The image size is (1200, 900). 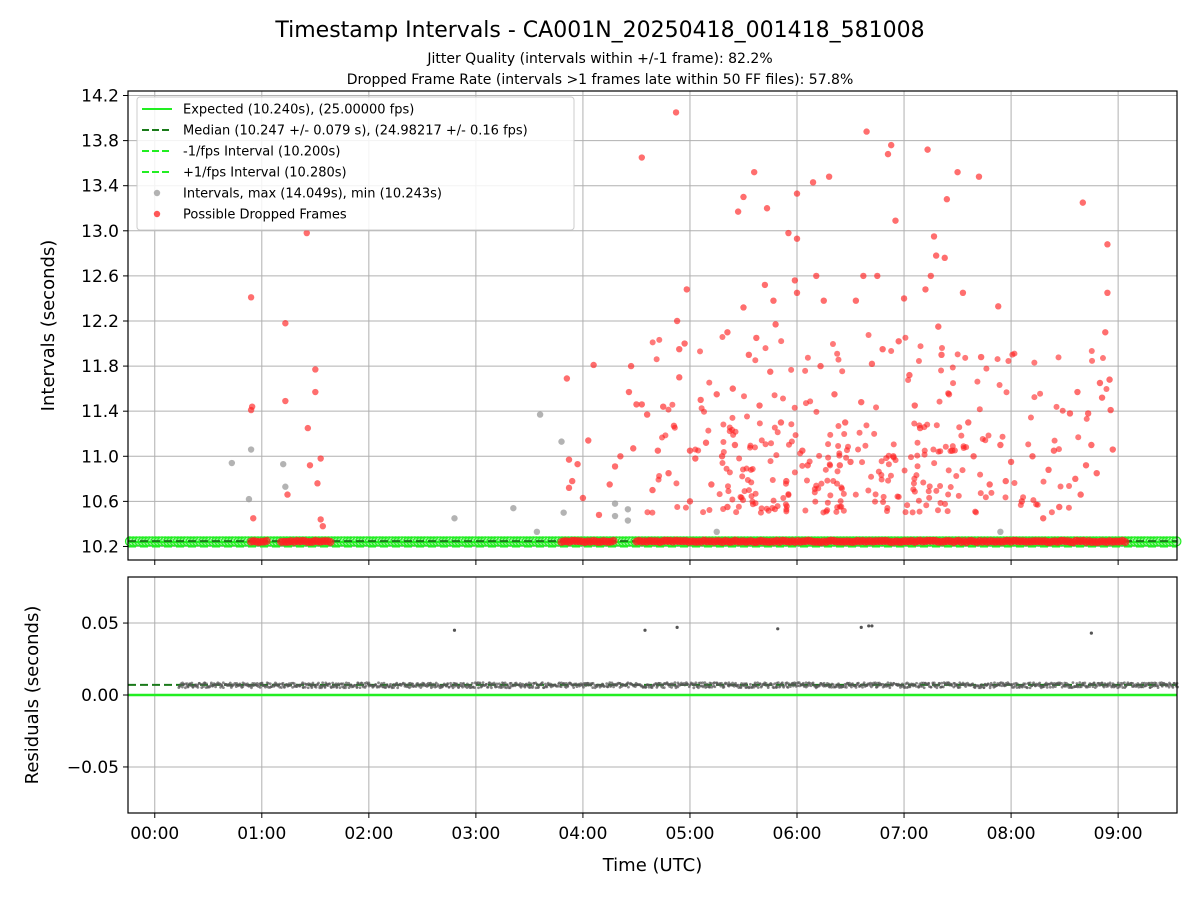 What do you see at coordinates (100, 277) in the screenshot?
I see `intervals-ytick-label-6: 12.6` at bounding box center [100, 277].